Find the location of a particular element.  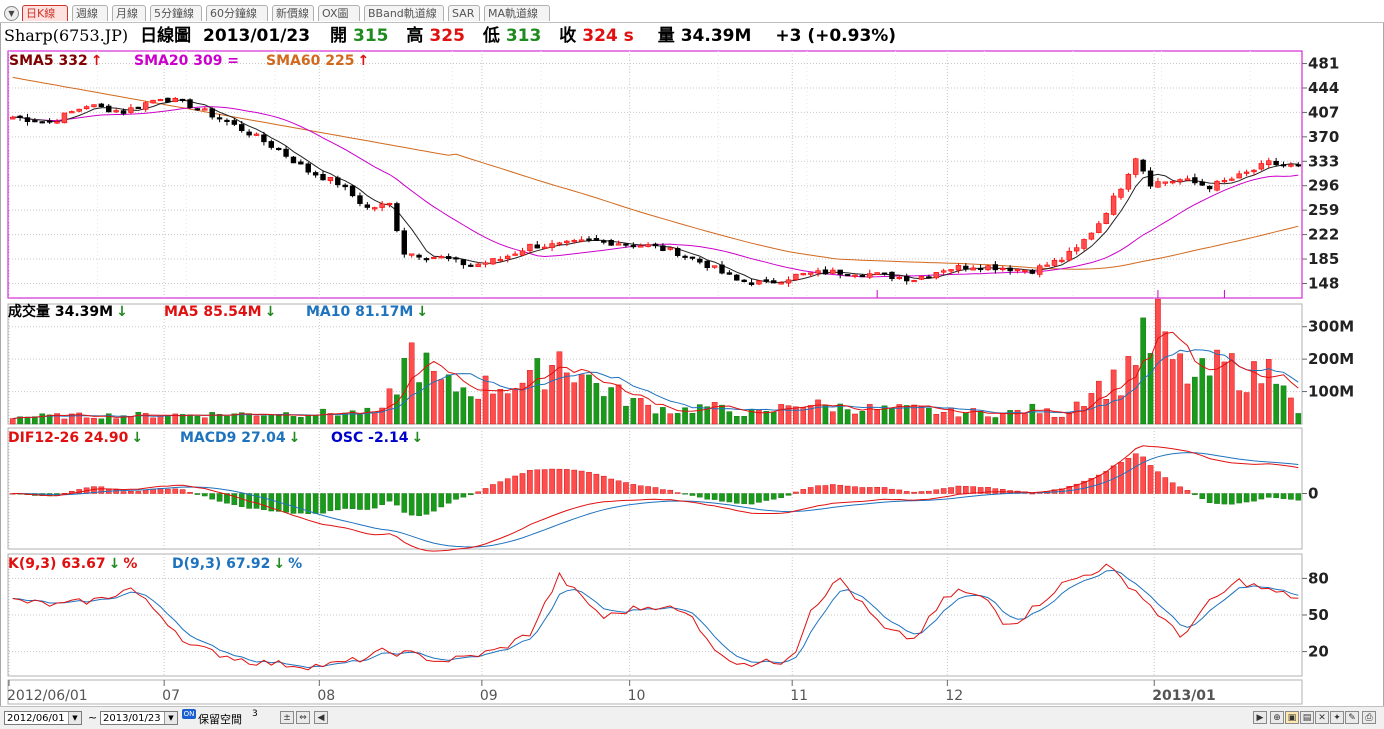

on-badge: ON is located at coordinates (189, 714).